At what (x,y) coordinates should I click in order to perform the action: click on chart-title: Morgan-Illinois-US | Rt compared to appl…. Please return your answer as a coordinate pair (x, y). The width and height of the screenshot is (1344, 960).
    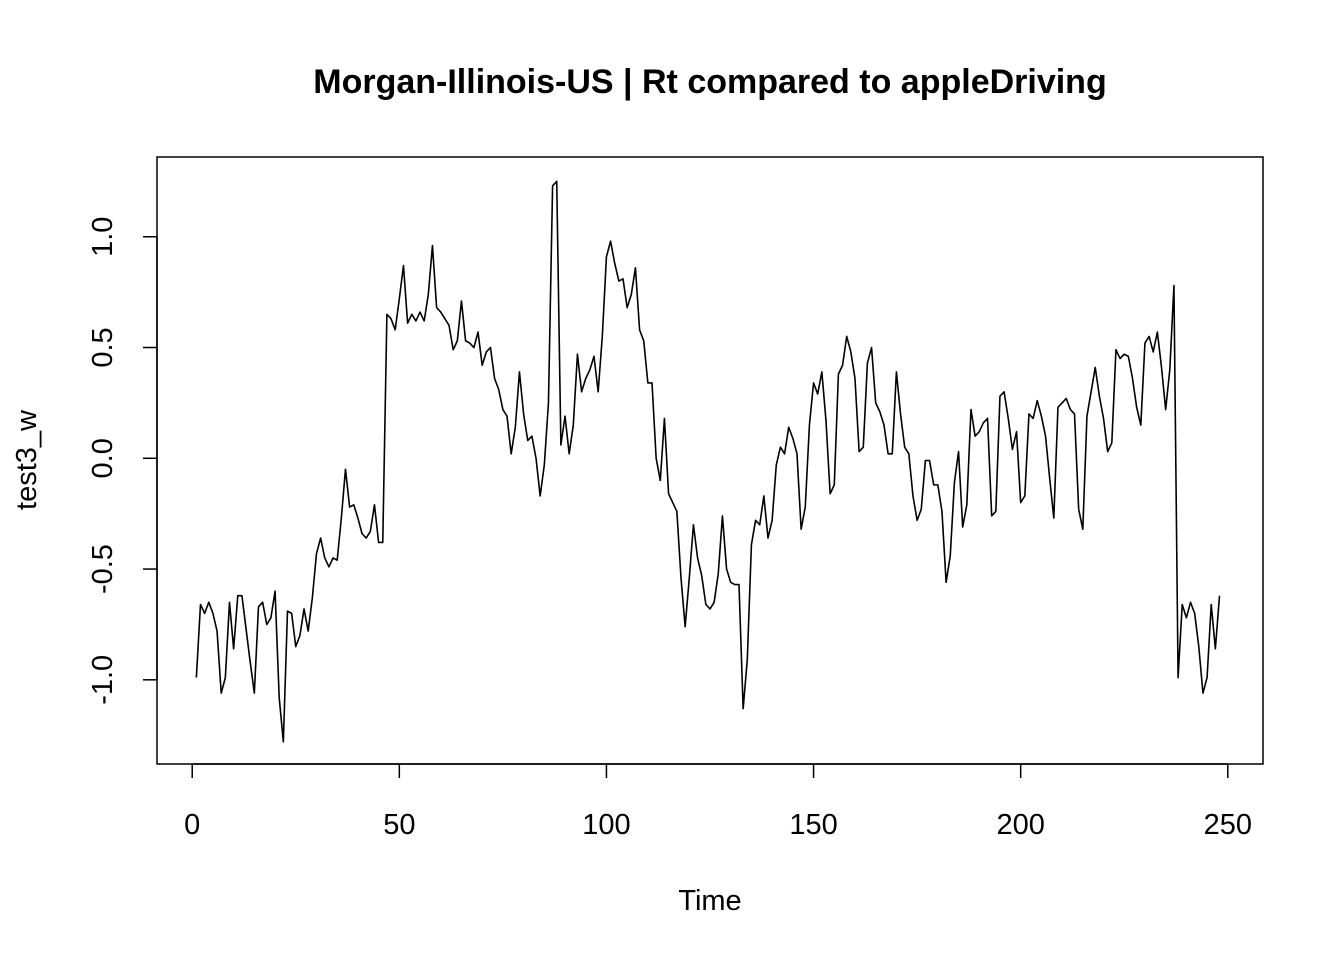
    Looking at the image, I should click on (709, 82).